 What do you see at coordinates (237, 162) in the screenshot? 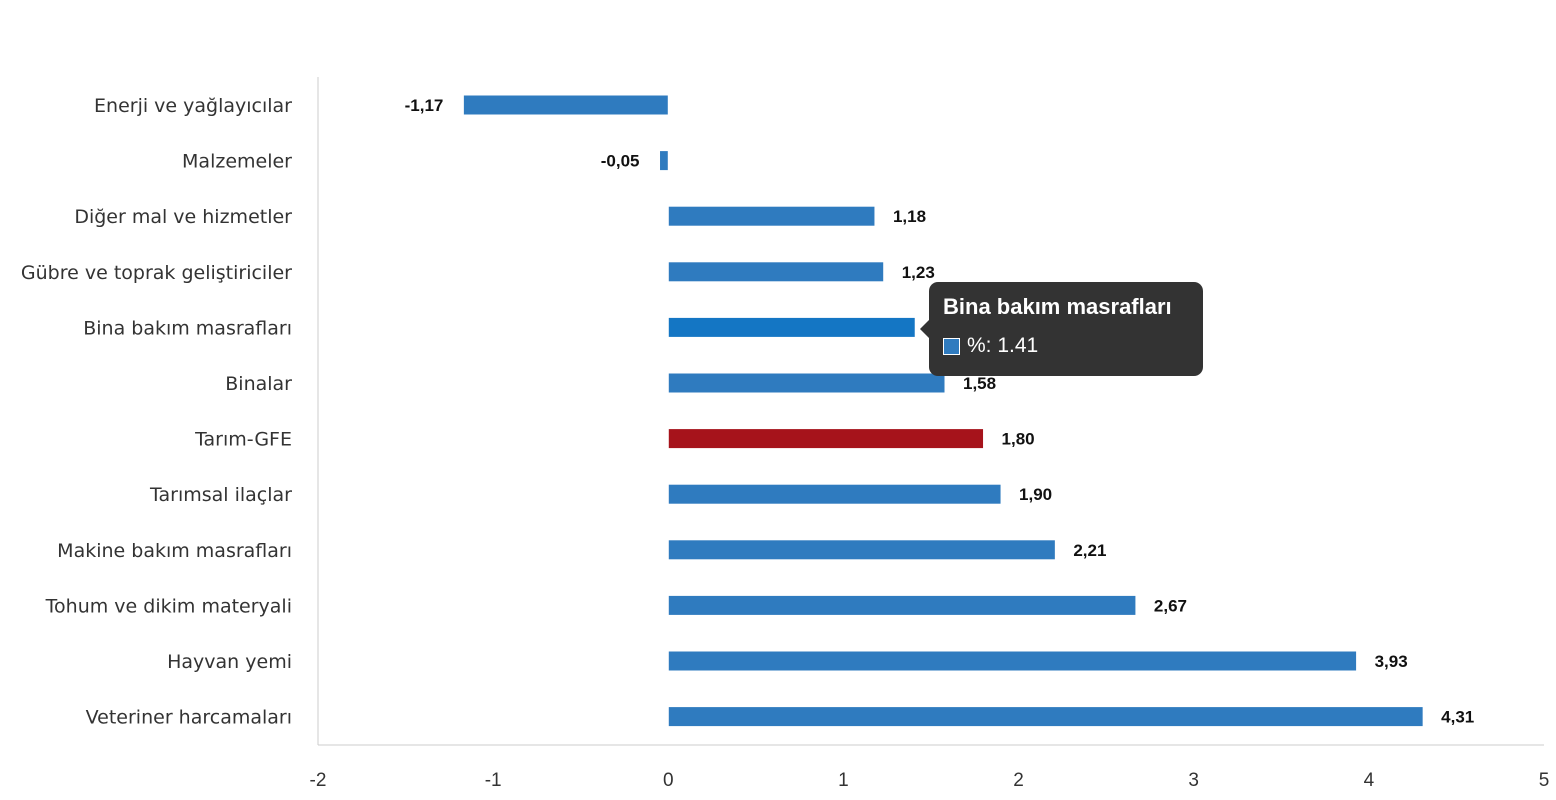
I see `category-label: Malzemeler` at bounding box center [237, 162].